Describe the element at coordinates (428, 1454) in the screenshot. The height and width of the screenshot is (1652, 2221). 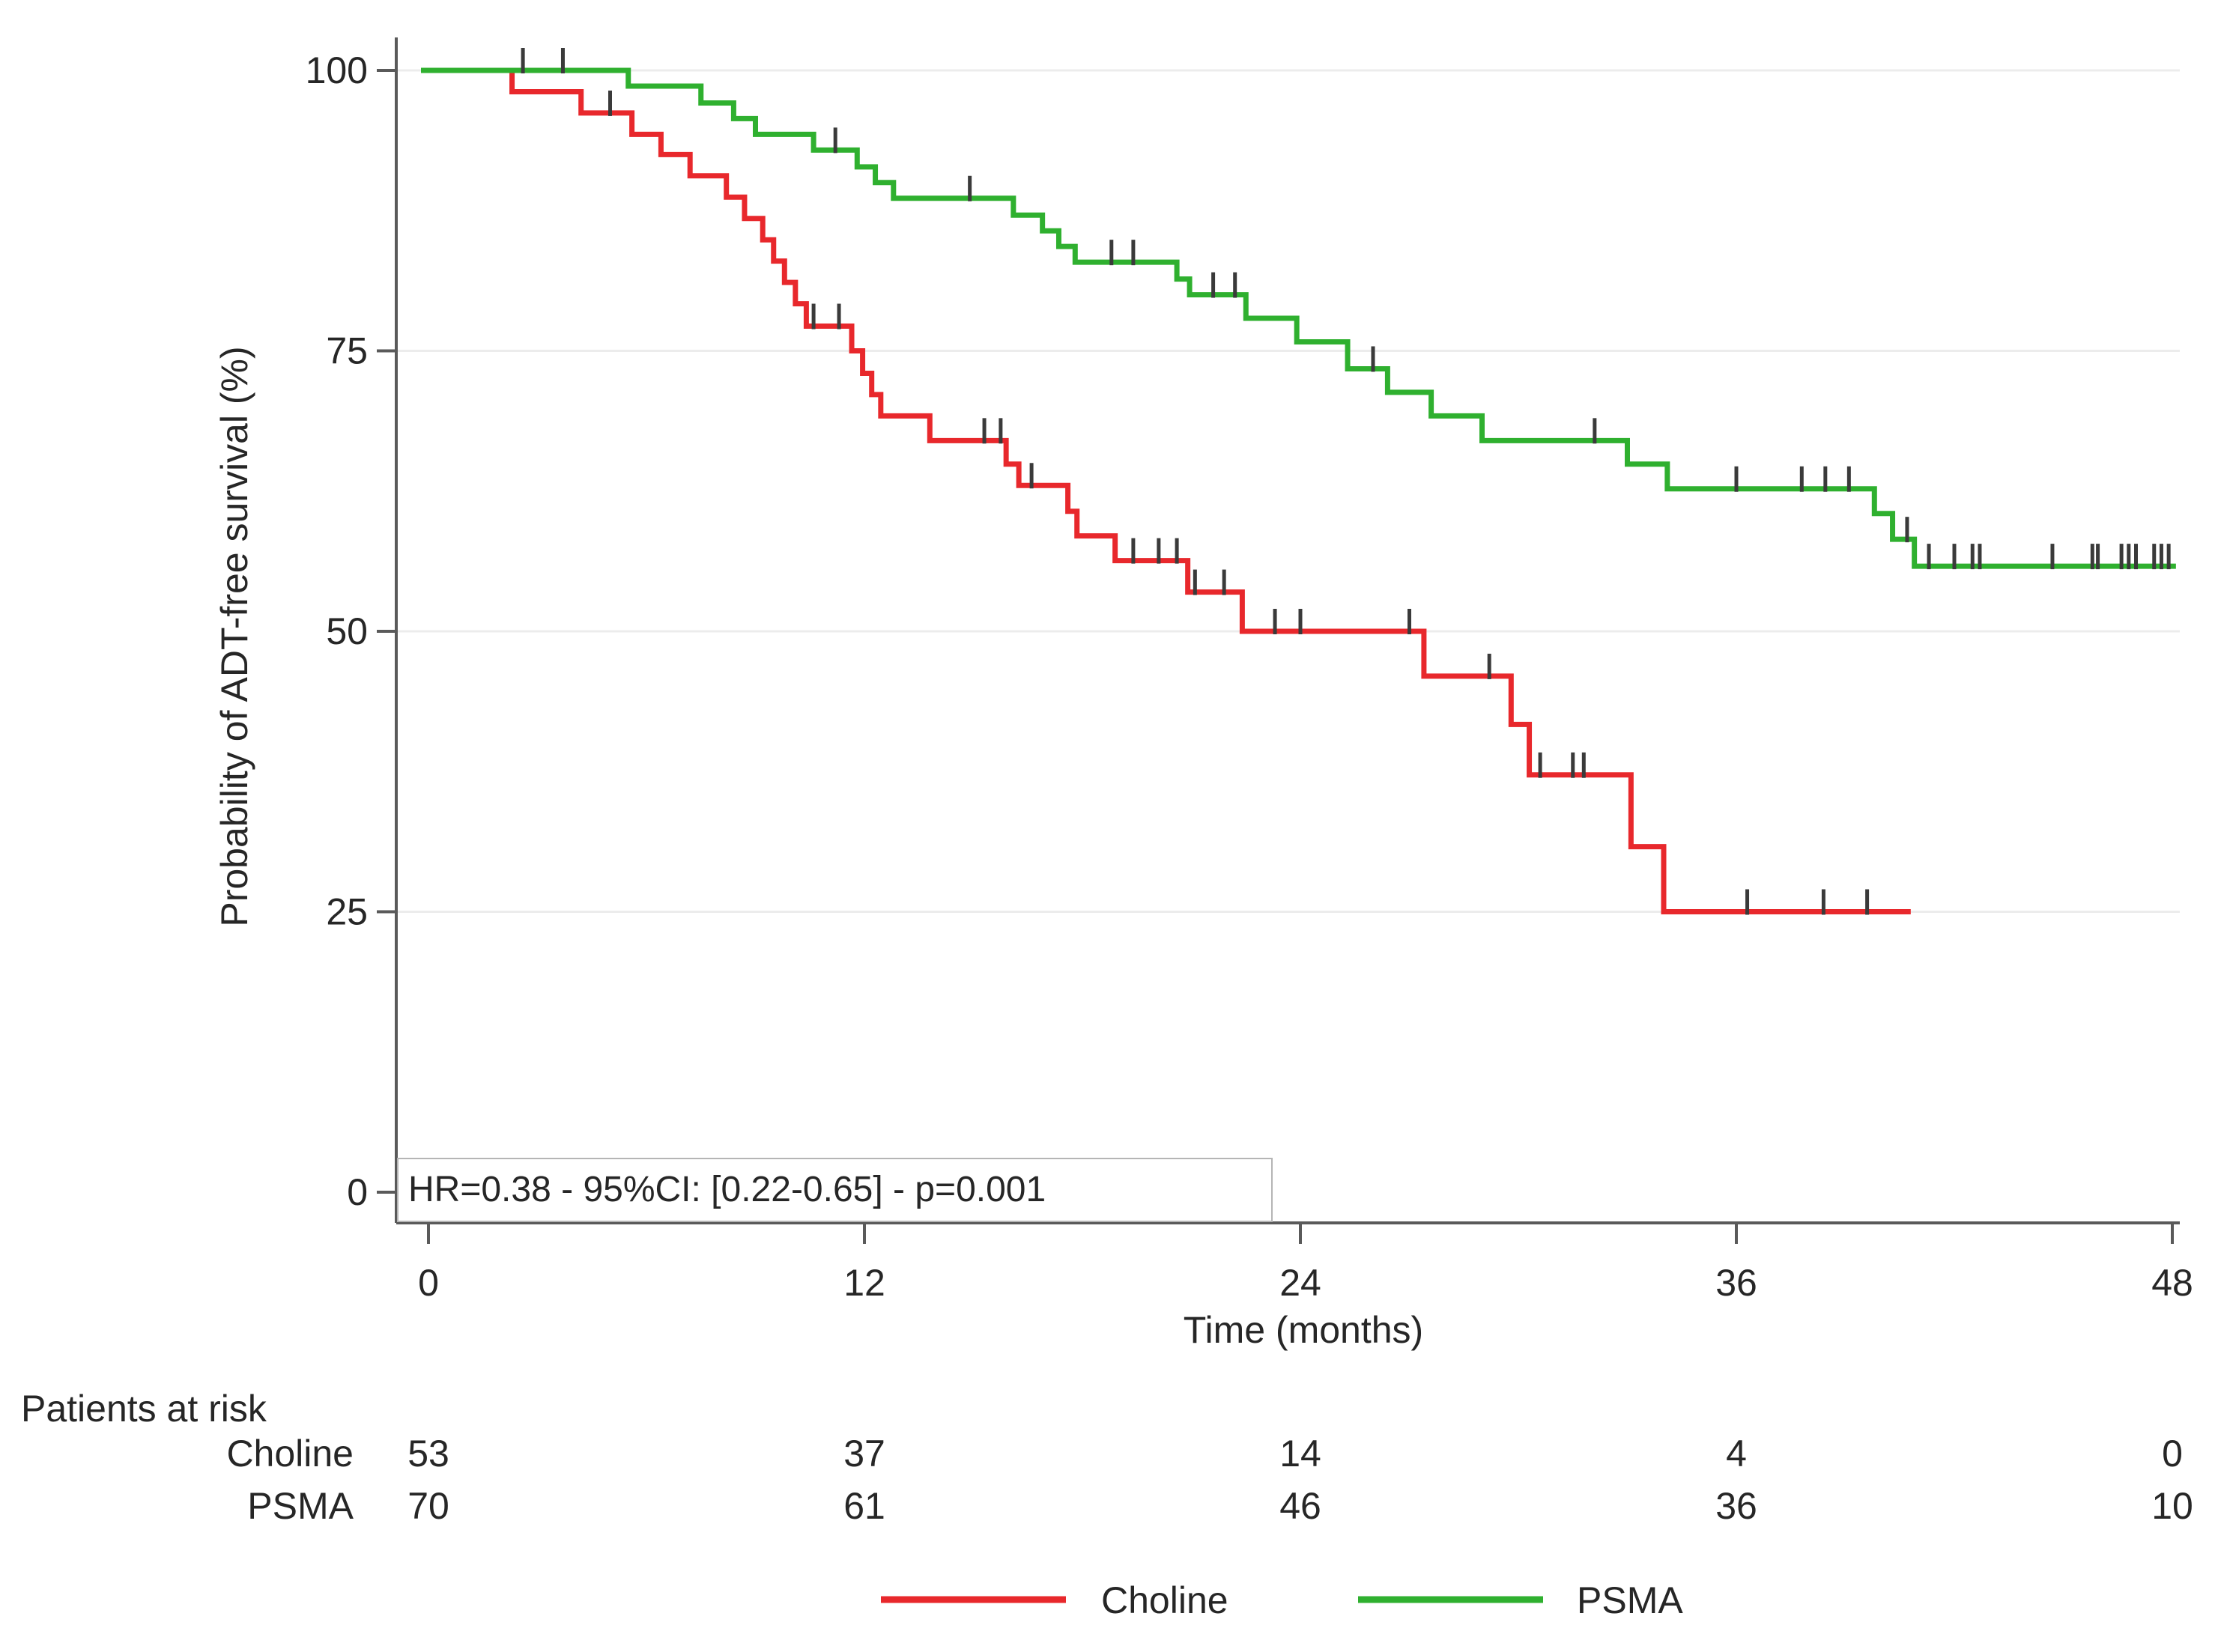
I see `risk-count-choline-0: 53` at that location.